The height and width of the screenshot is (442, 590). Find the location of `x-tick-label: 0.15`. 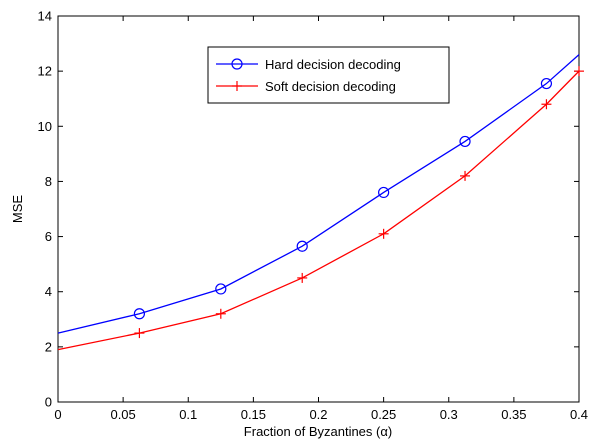

x-tick-label: 0.15 is located at coordinates (253, 414).